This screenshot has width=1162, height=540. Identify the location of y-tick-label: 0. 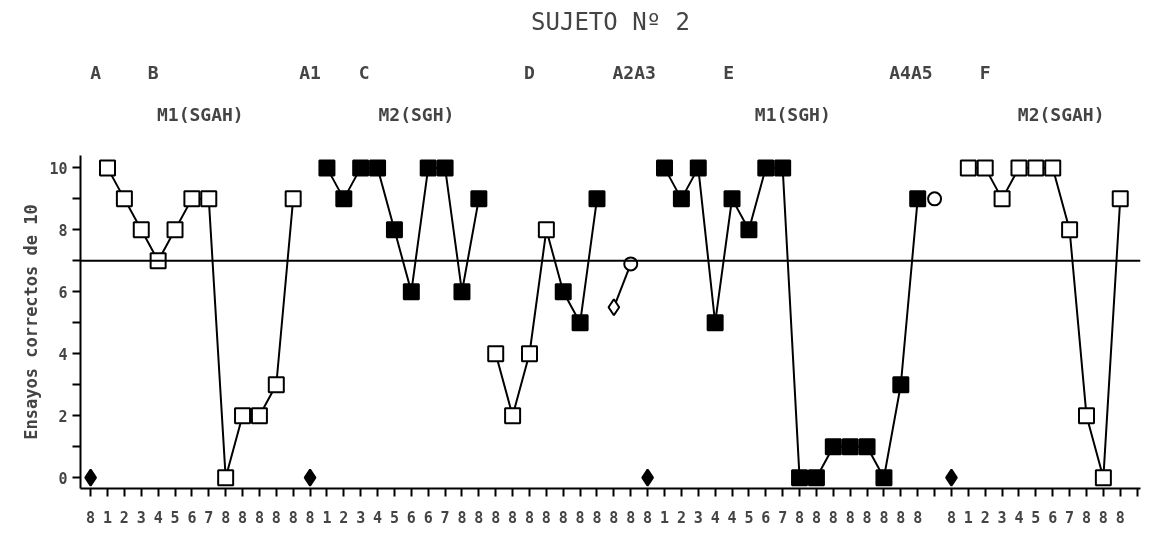
(63, 478).